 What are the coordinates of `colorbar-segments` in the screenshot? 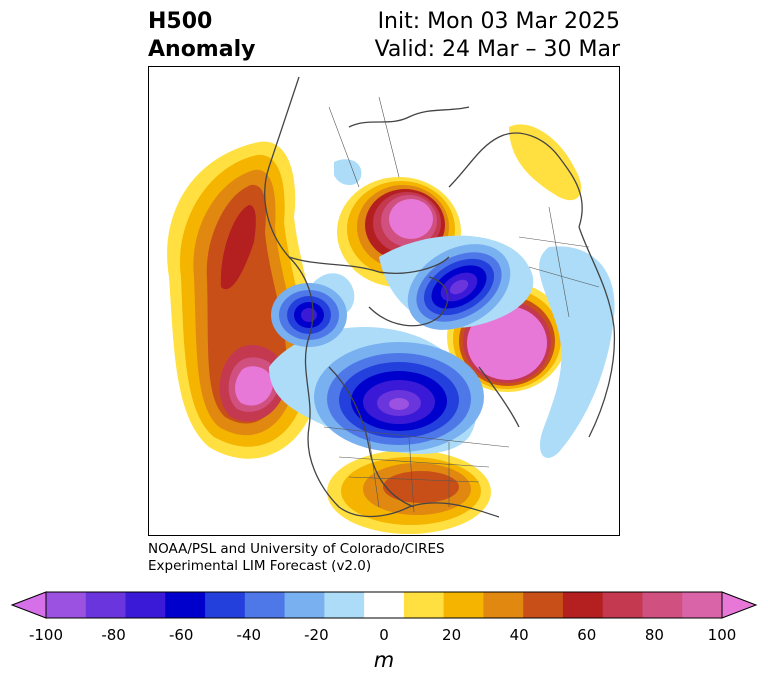 It's located at (384, 605).